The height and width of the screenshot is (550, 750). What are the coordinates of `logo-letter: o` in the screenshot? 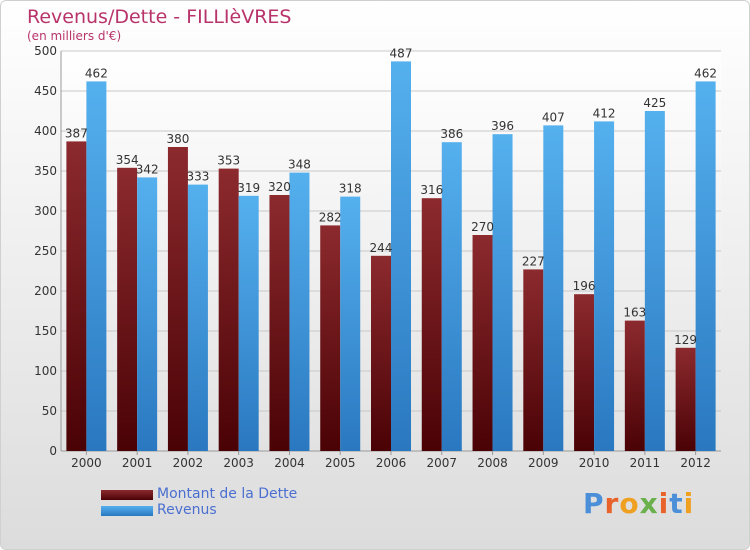 It's located at (629, 503).